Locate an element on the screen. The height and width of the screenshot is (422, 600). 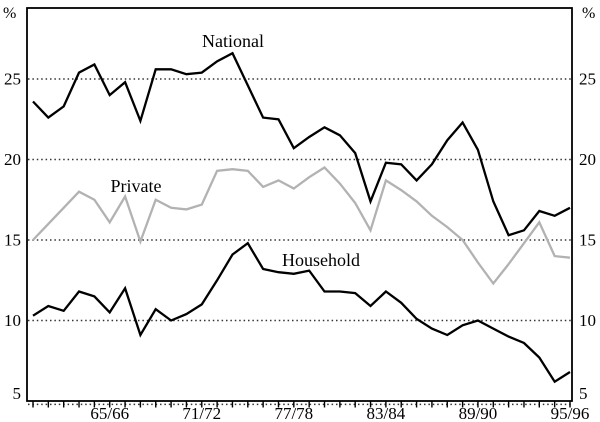
y-axis-label-right-20: 20 is located at coordinates (587, 159).